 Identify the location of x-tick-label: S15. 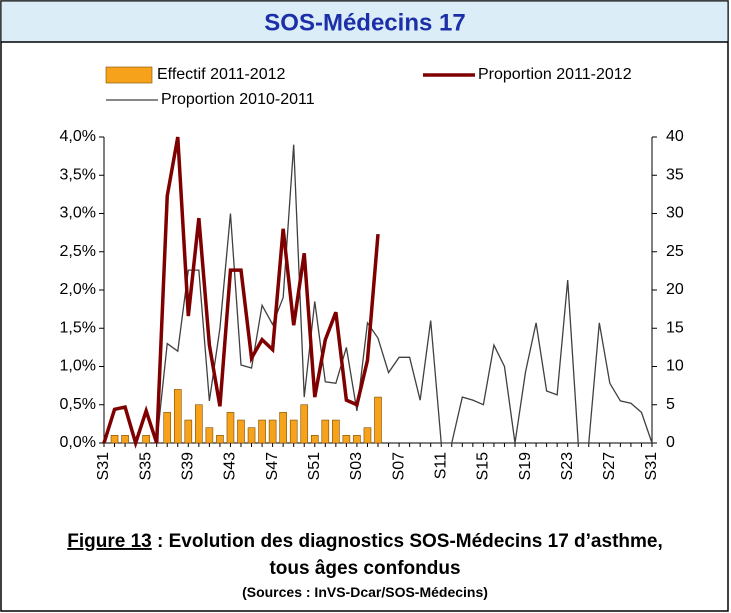
(483, 466).